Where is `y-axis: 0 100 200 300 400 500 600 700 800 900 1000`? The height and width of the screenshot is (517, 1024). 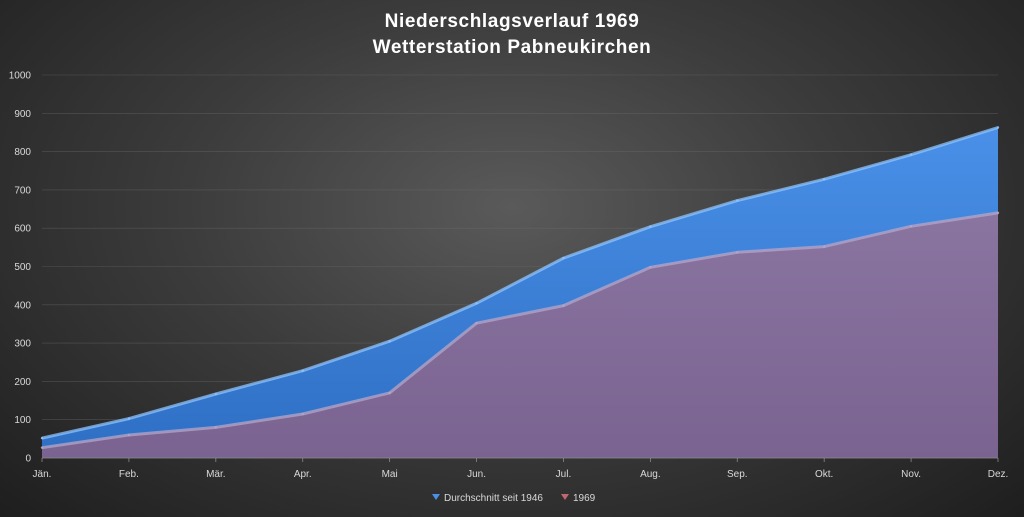
y-axis: 0 100 200 300 400 500 600 700 800 900 1000 is located at coordinates (20, 268).